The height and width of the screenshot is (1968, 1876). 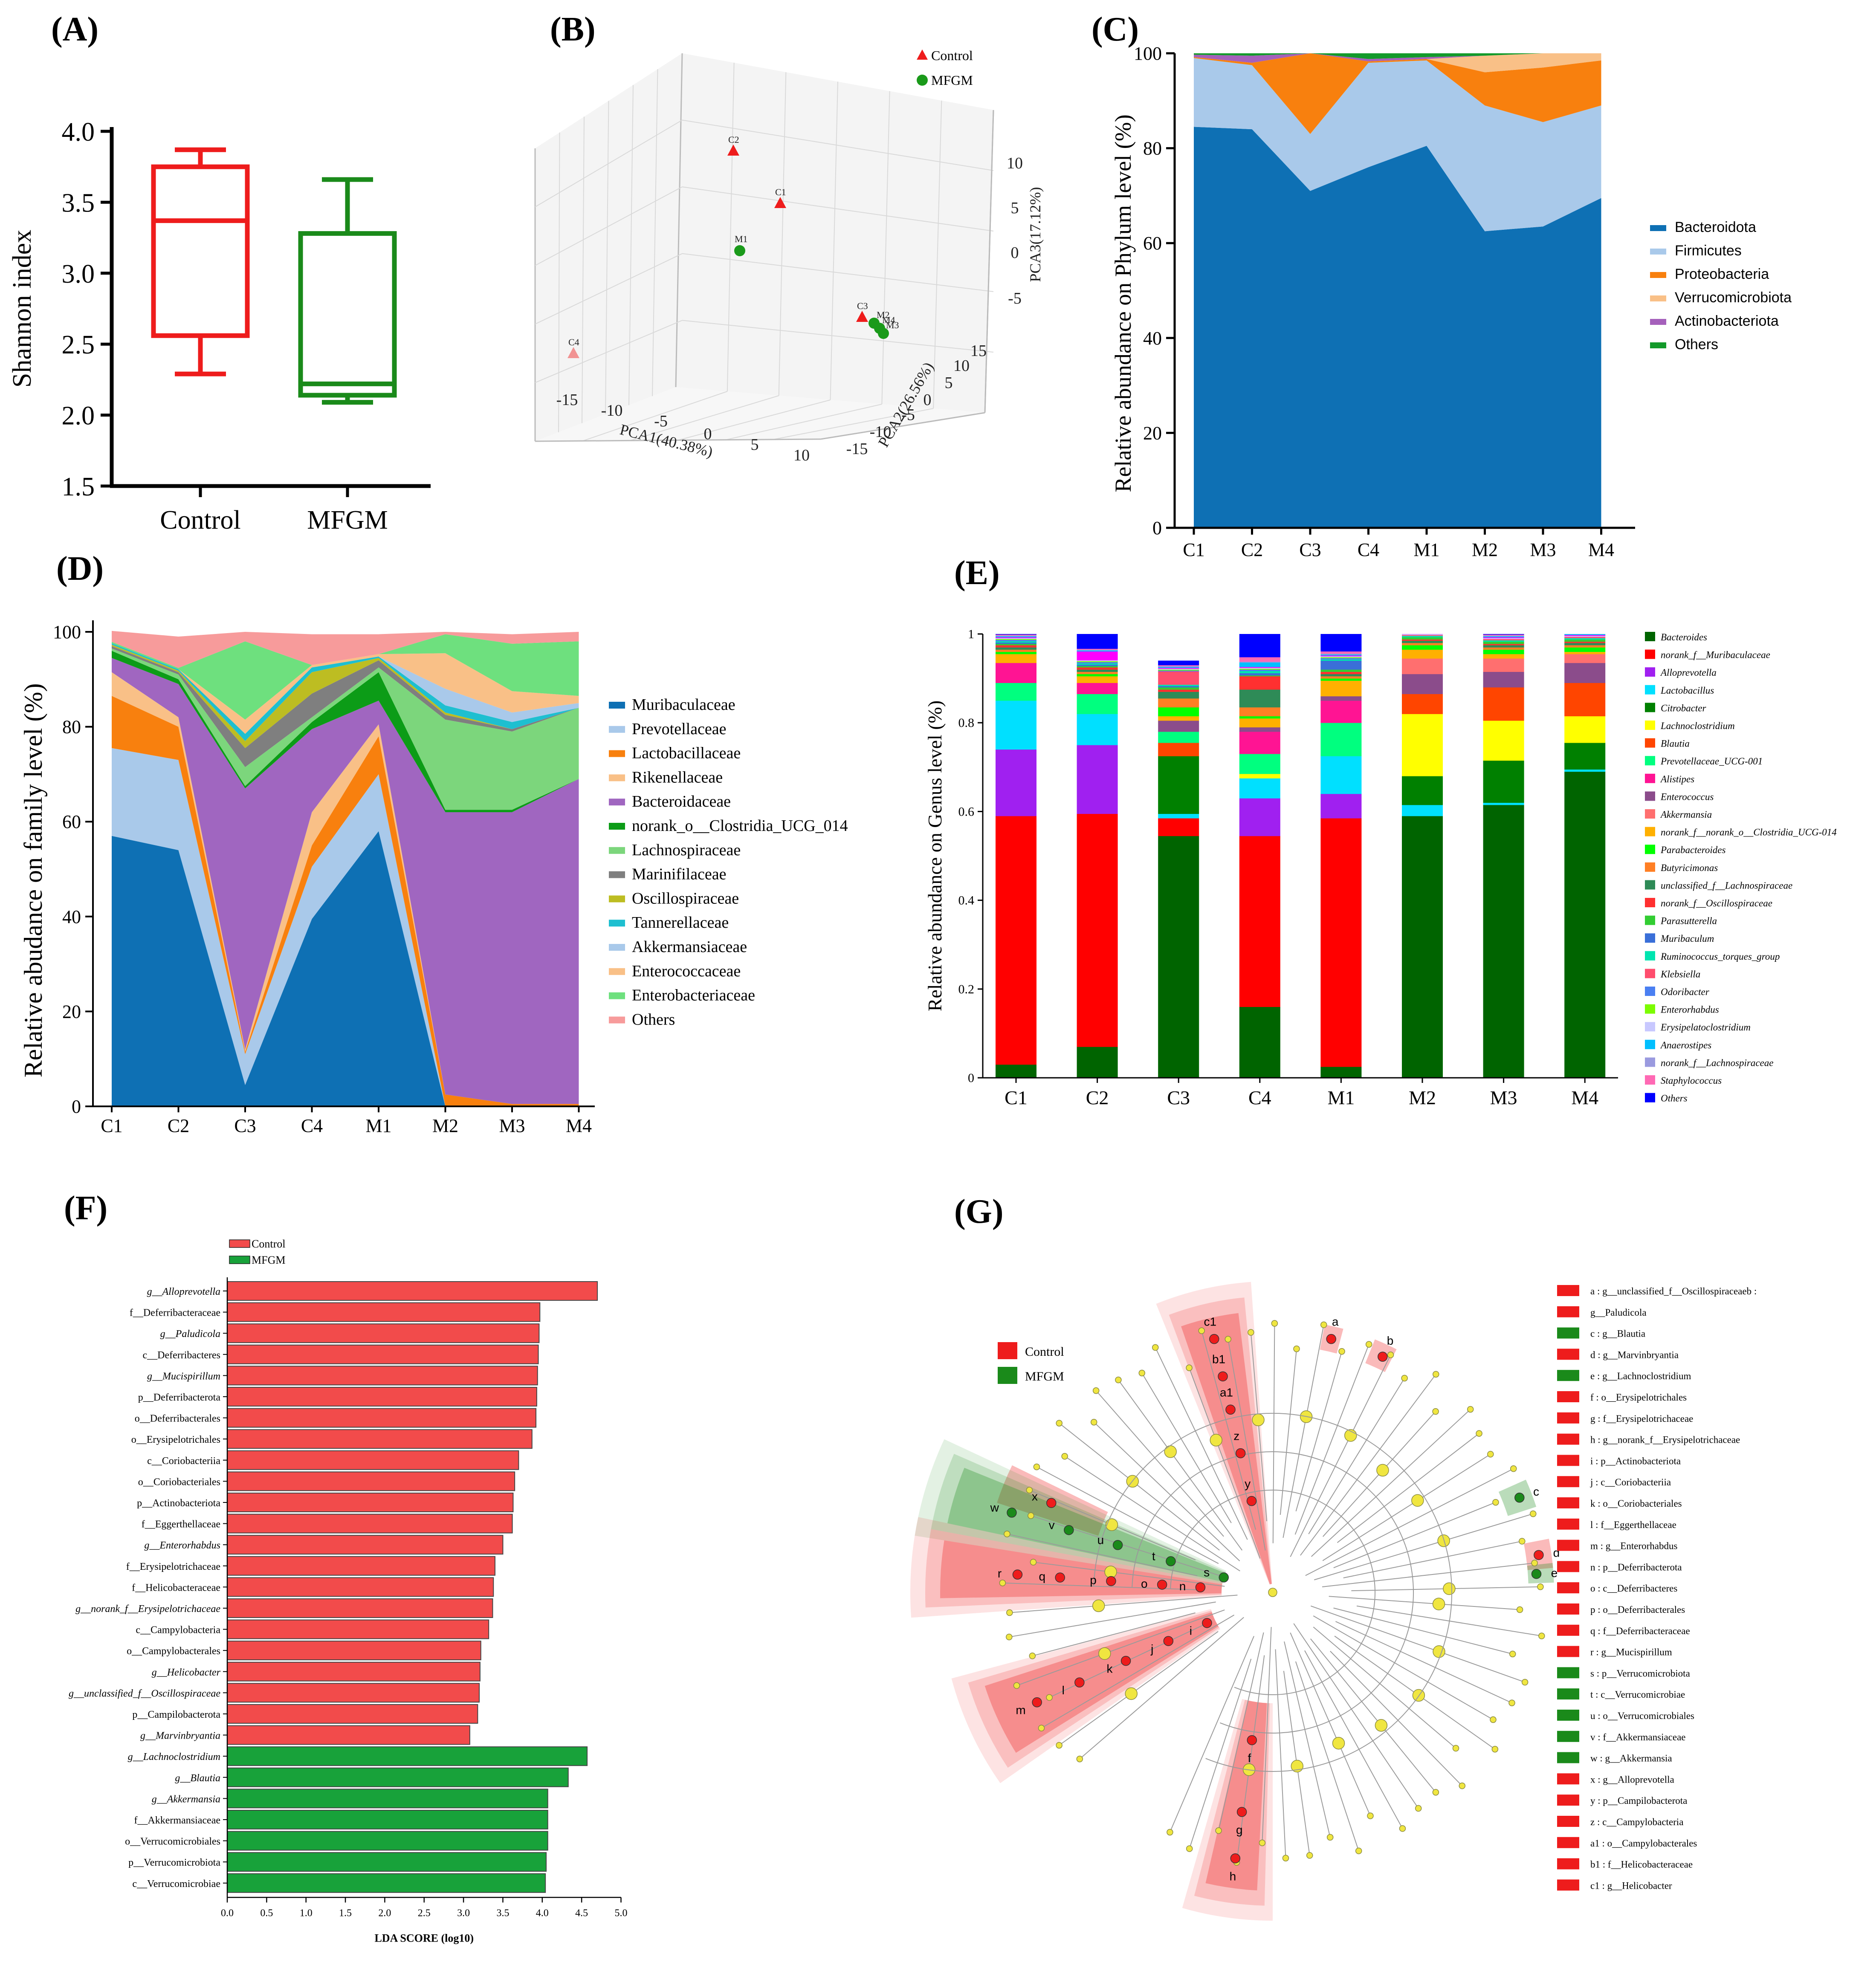 What do you see at coordinates (1711, 762) in the screenshot?
I see `legend-label: Prevotellaceae_UCG-001` at bounding box center [1711, 762].